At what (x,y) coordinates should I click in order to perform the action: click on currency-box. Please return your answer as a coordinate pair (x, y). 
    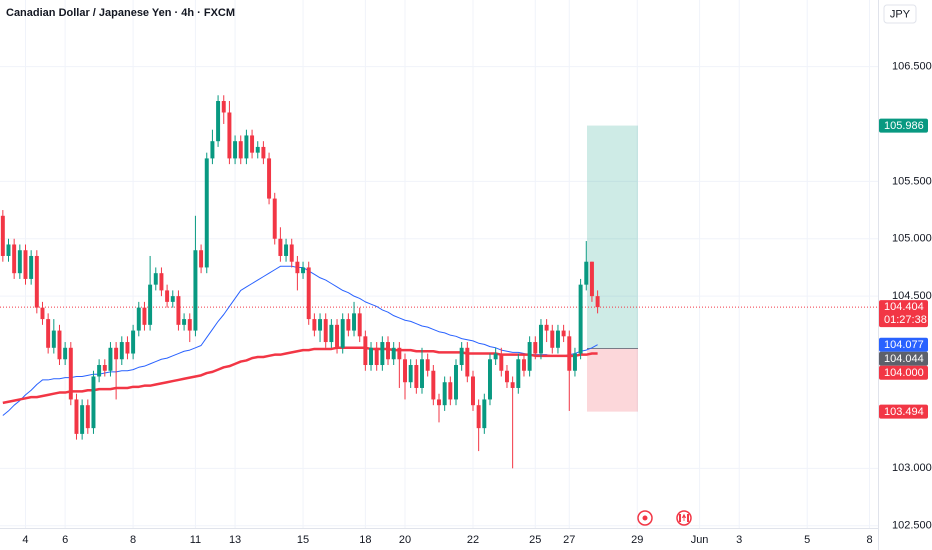
    Looking at the image, I should click on (900, 14).